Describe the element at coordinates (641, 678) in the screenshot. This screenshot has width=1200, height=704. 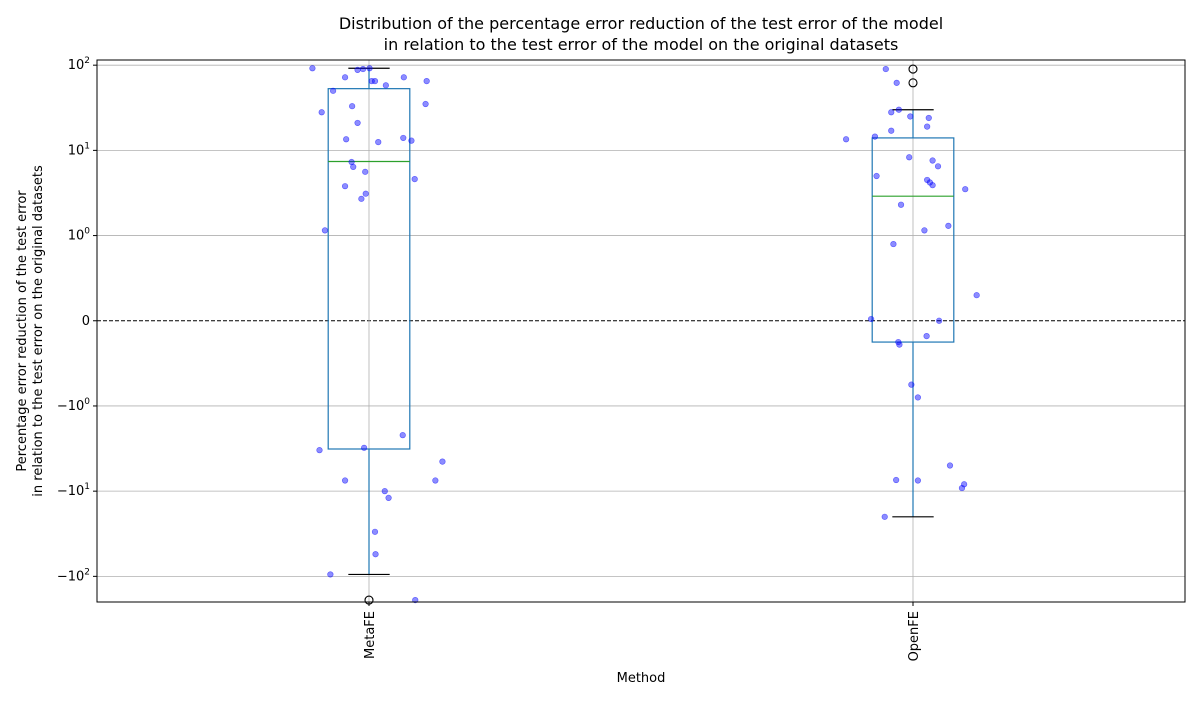
I see `x-axis-label: Method` at that location.